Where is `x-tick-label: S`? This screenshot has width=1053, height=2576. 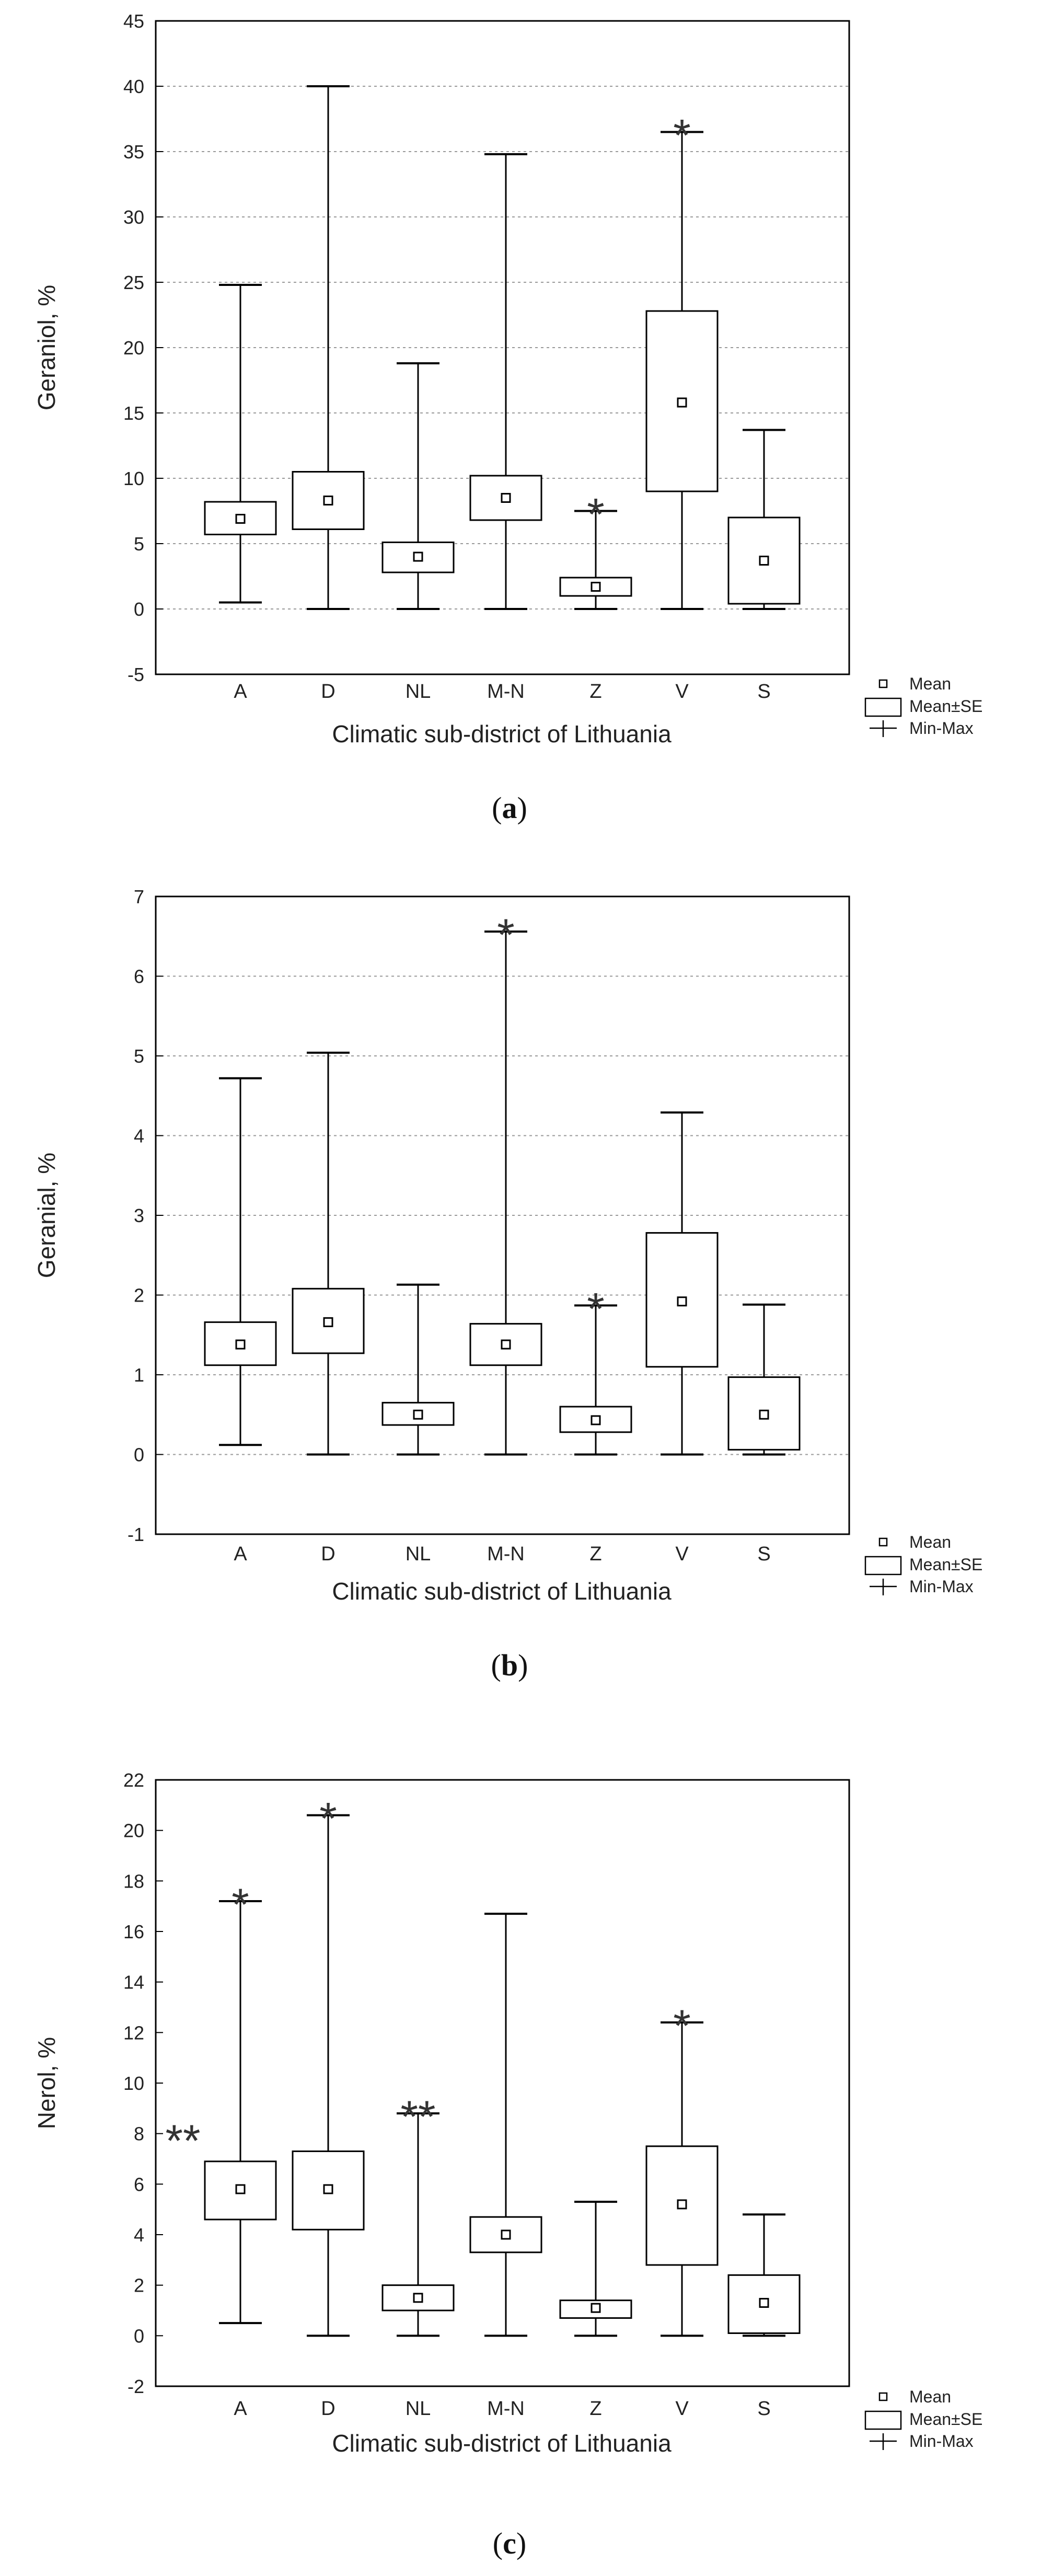 x-tick-label: S is located at coordinates (763, 2409).